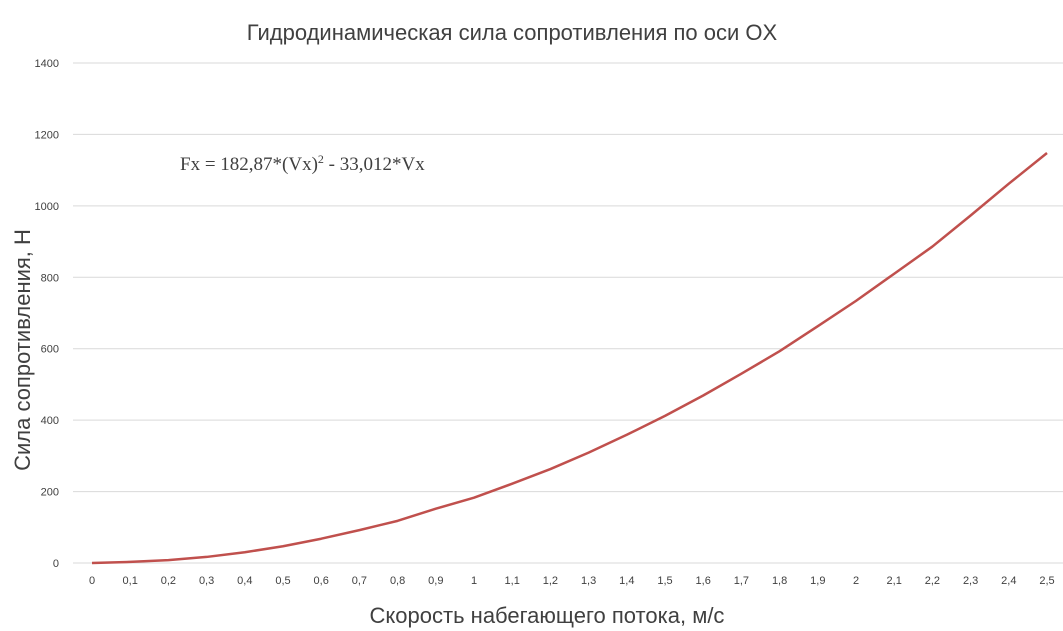 Image resolution: width=1063 pixels, height=631 pixels. What do you see at coordinates (321, 581) in the screenshot?
I see `x-tick-label: 0,6` at bounding box center [321, 581].